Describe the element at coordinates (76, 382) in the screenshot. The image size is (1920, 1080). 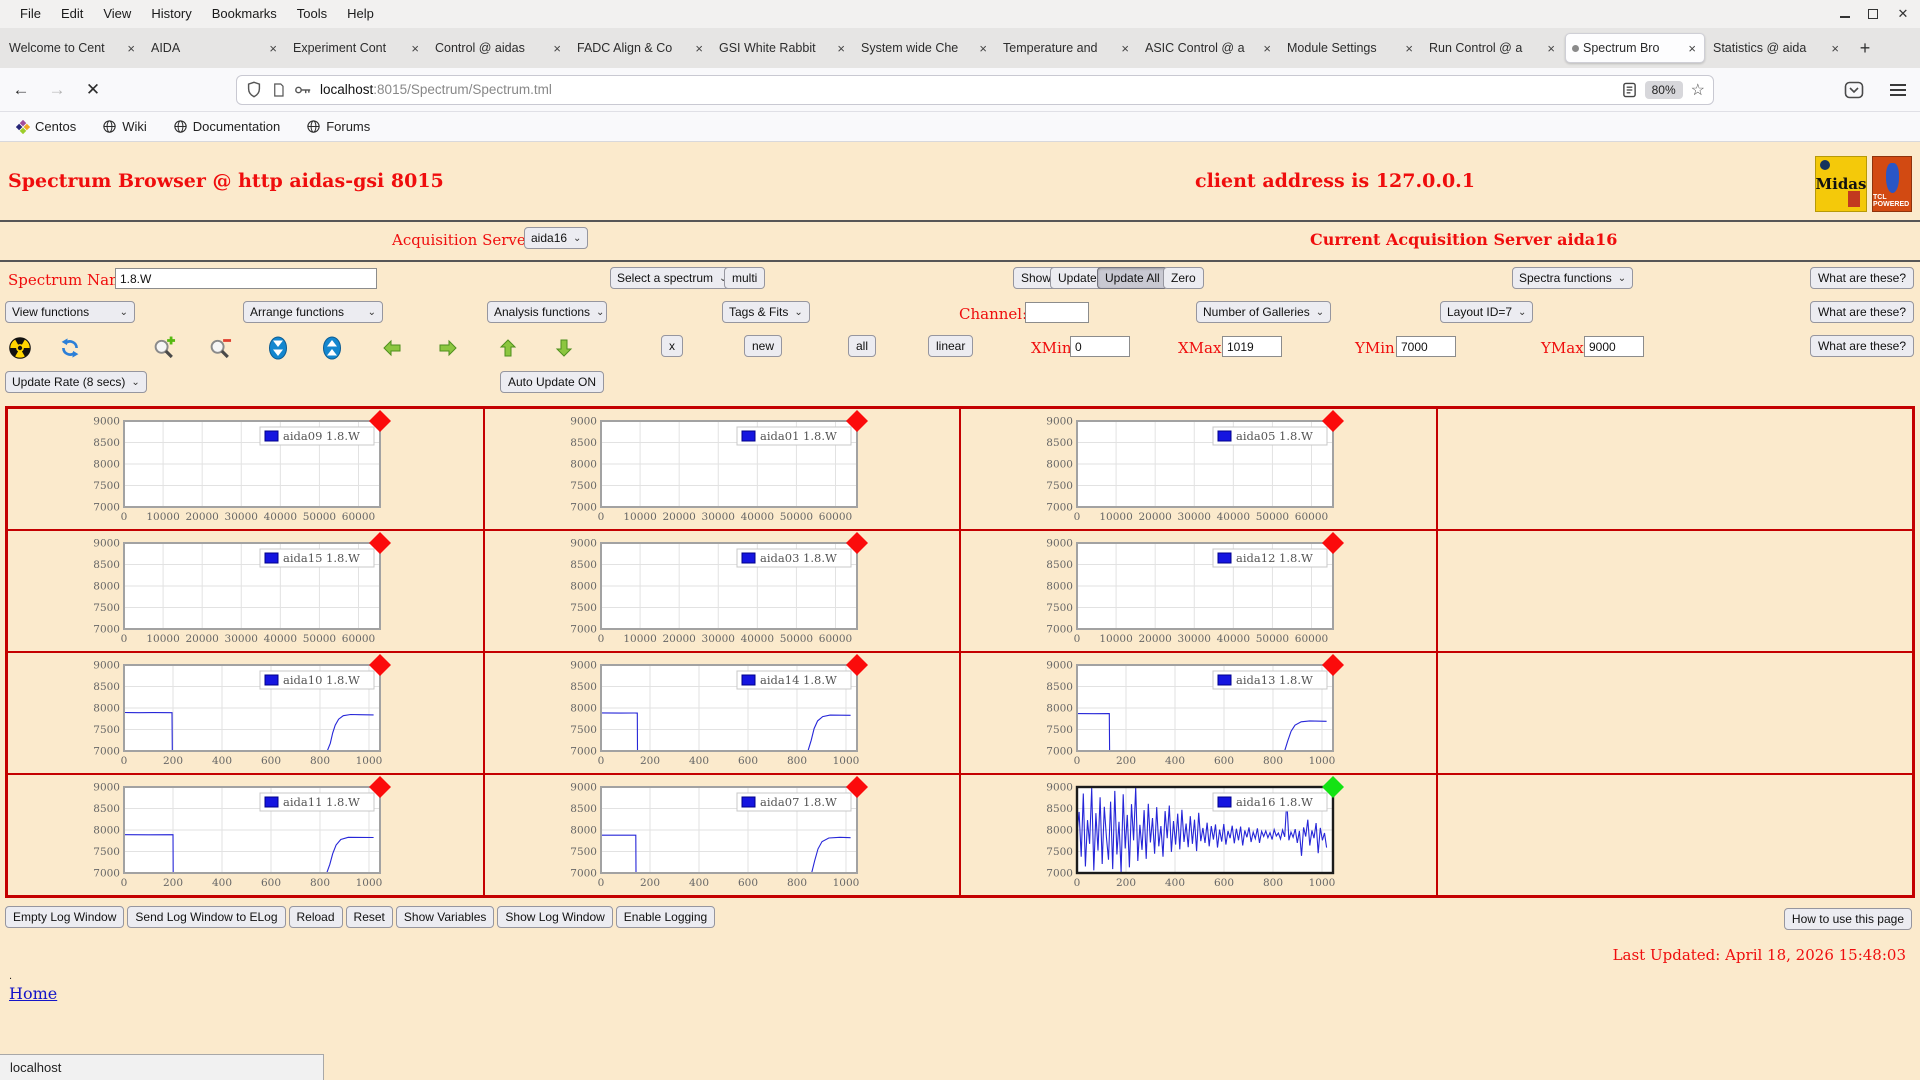
I see `update-rate-dropdown: Update Rate (8 secs) ⌄` at that location.